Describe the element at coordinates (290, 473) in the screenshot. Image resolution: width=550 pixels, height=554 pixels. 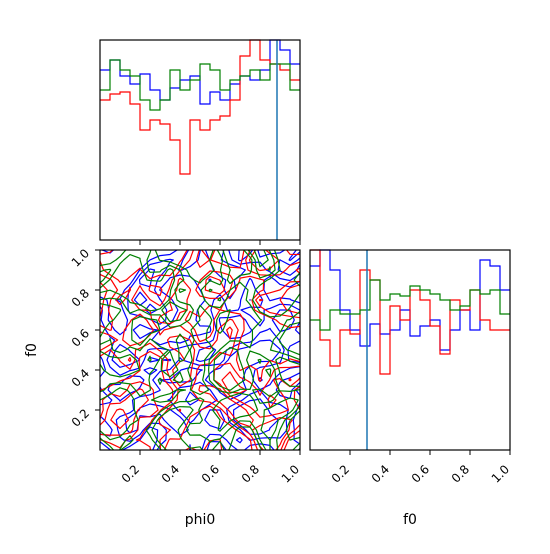
I see `contour-xtick-label-4: 1.0` at that location.